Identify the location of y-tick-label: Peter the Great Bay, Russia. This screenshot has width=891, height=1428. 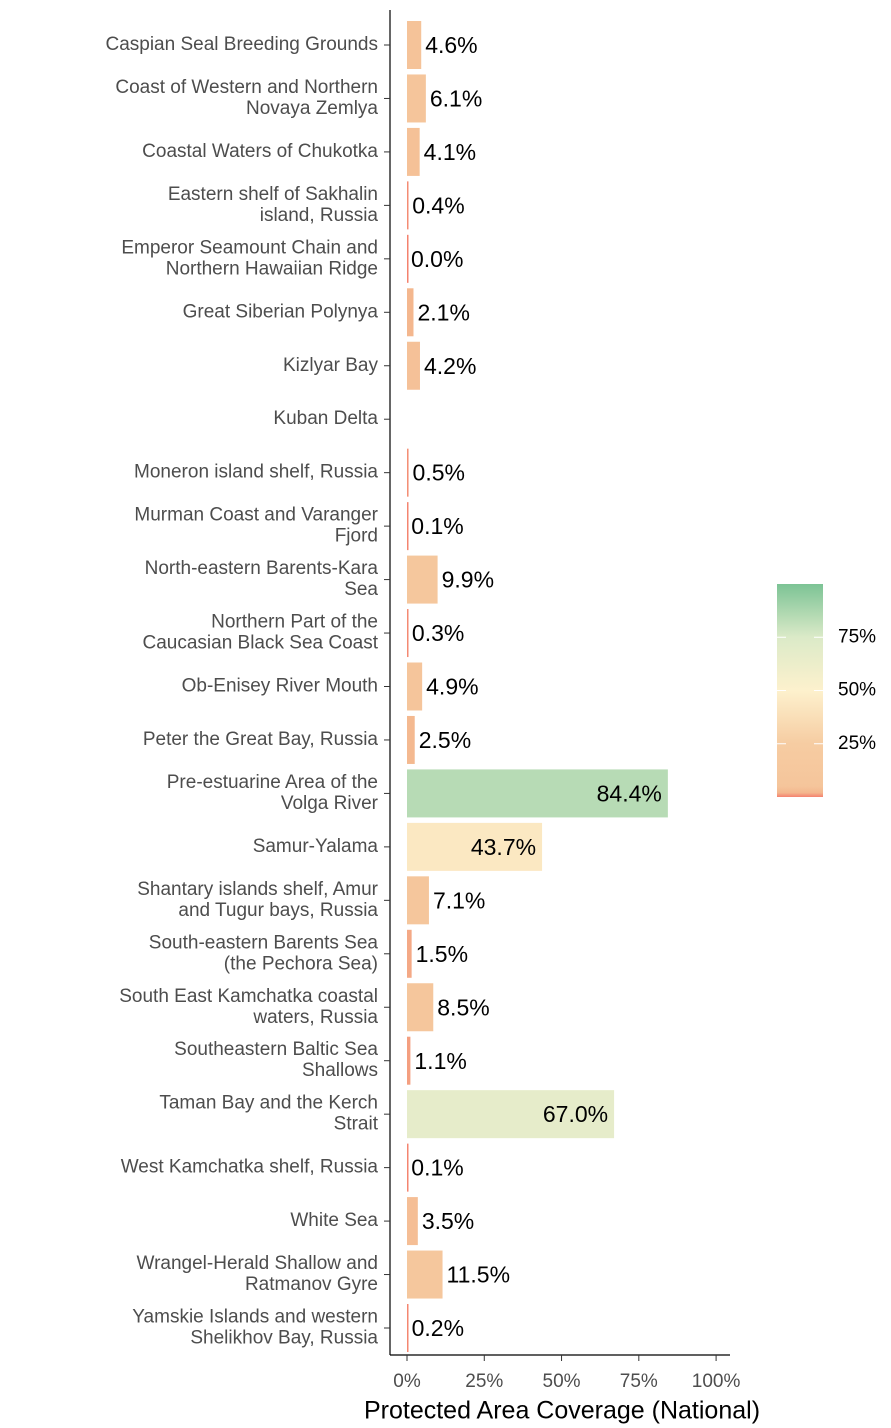
(261, 739).